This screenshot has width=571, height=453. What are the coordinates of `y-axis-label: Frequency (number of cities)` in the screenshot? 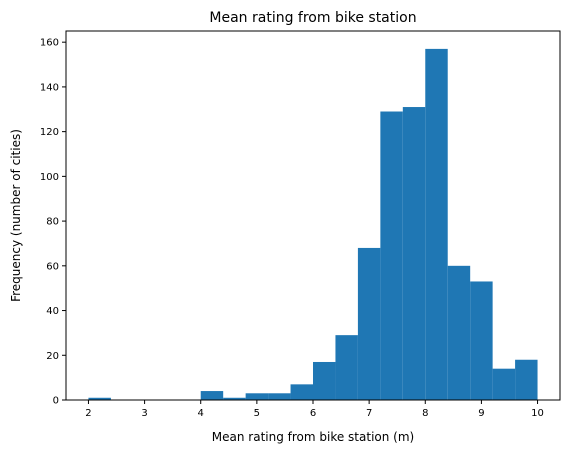 It's located at (16, 215).